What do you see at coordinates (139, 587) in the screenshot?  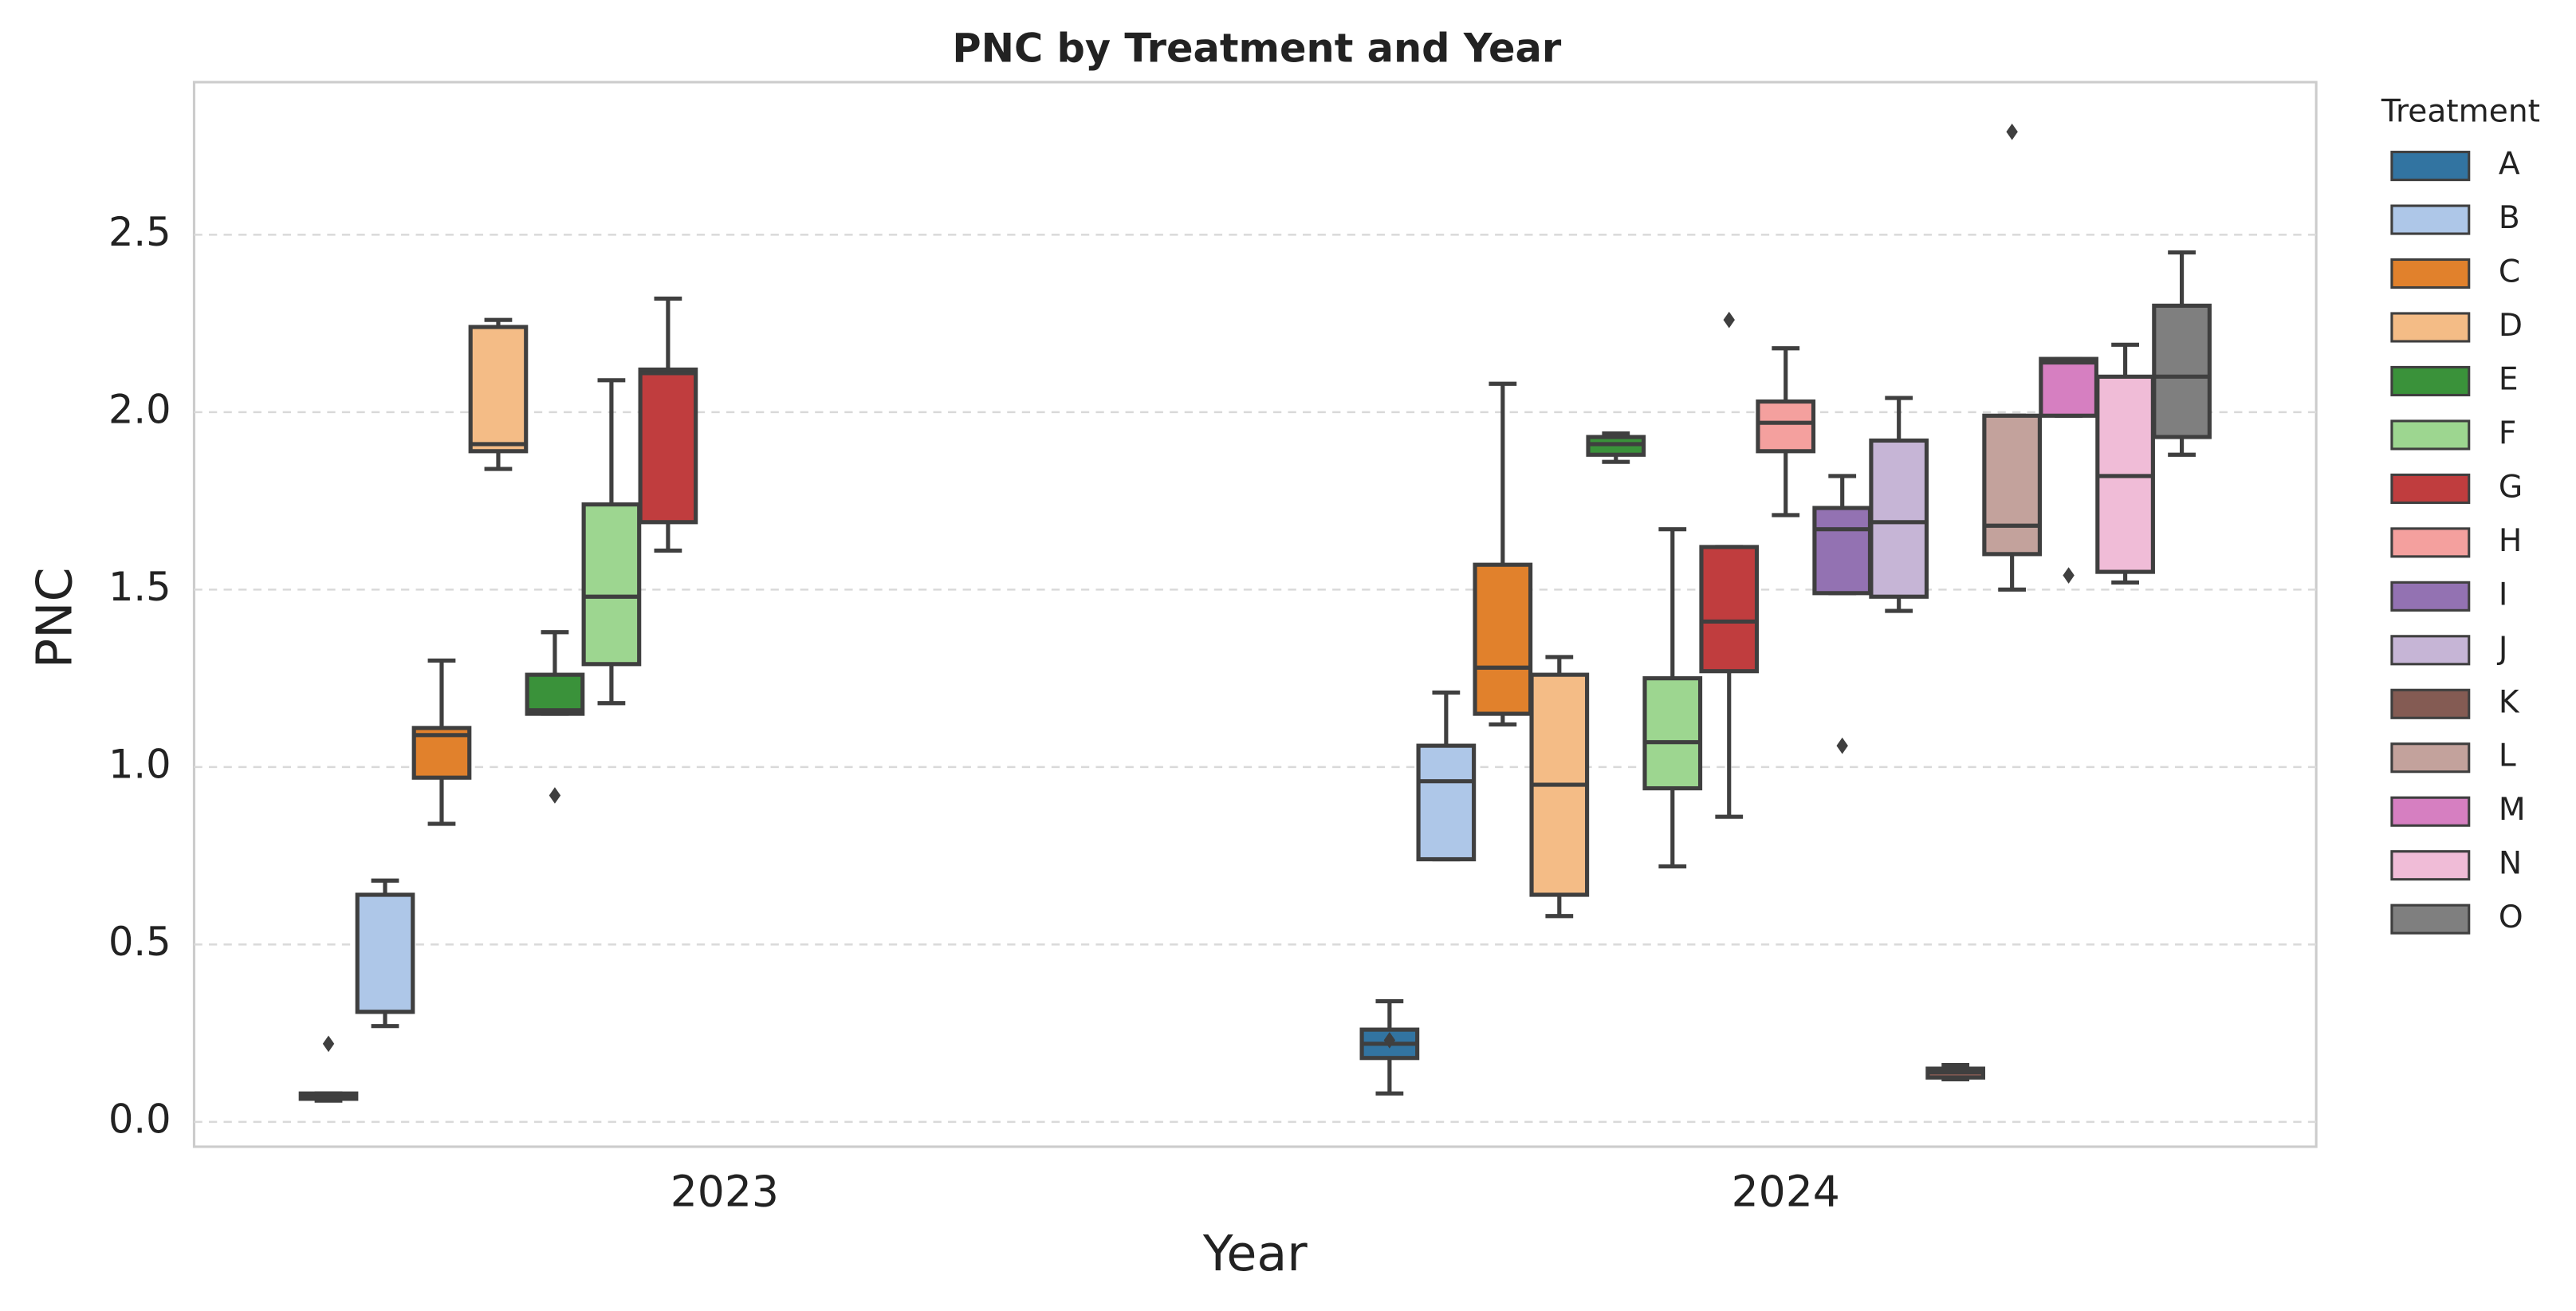 I see `y-tick-label: 1.5` at bounding box center [139, 587].